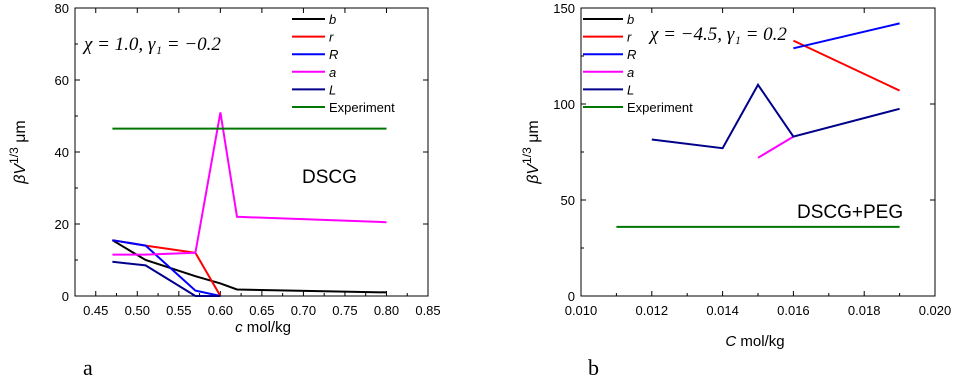 The image size is (963, 383). Describe the element at coordinates (62, 80) in the screenshot. I see `y-tick-label: 60` at that location.